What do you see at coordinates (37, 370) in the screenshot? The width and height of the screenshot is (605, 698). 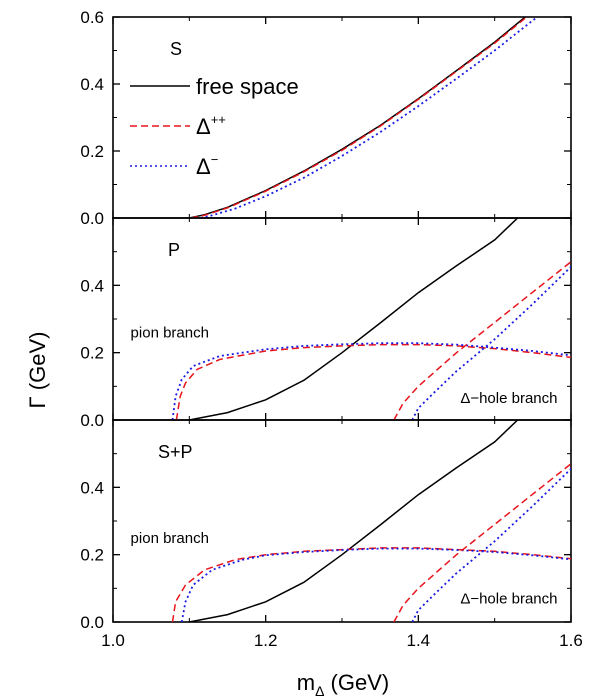 I see `y-axis-title: Γ (GeV)` at bounding box center [37, 370].